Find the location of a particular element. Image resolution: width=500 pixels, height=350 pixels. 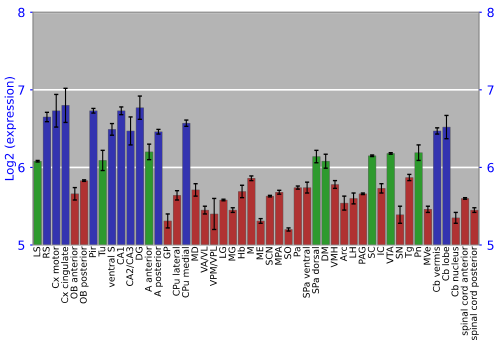

x-tick-label: IC is located at coordinates (380, 250).